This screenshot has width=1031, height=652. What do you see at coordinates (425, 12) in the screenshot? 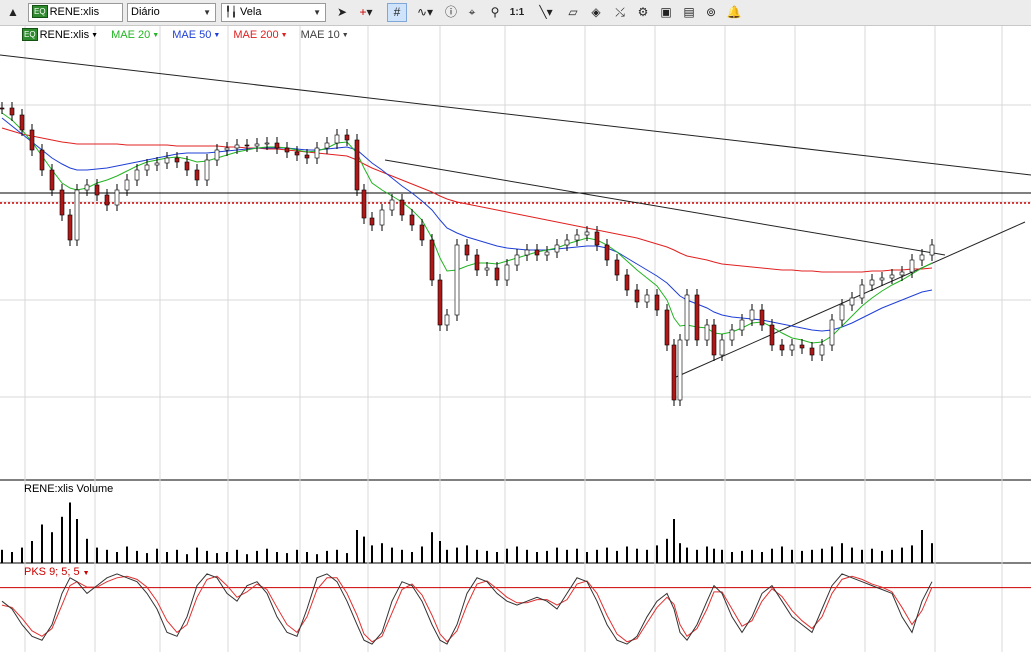
I see `indicator-icon: ∿▾` at bounding box center [425, 12].